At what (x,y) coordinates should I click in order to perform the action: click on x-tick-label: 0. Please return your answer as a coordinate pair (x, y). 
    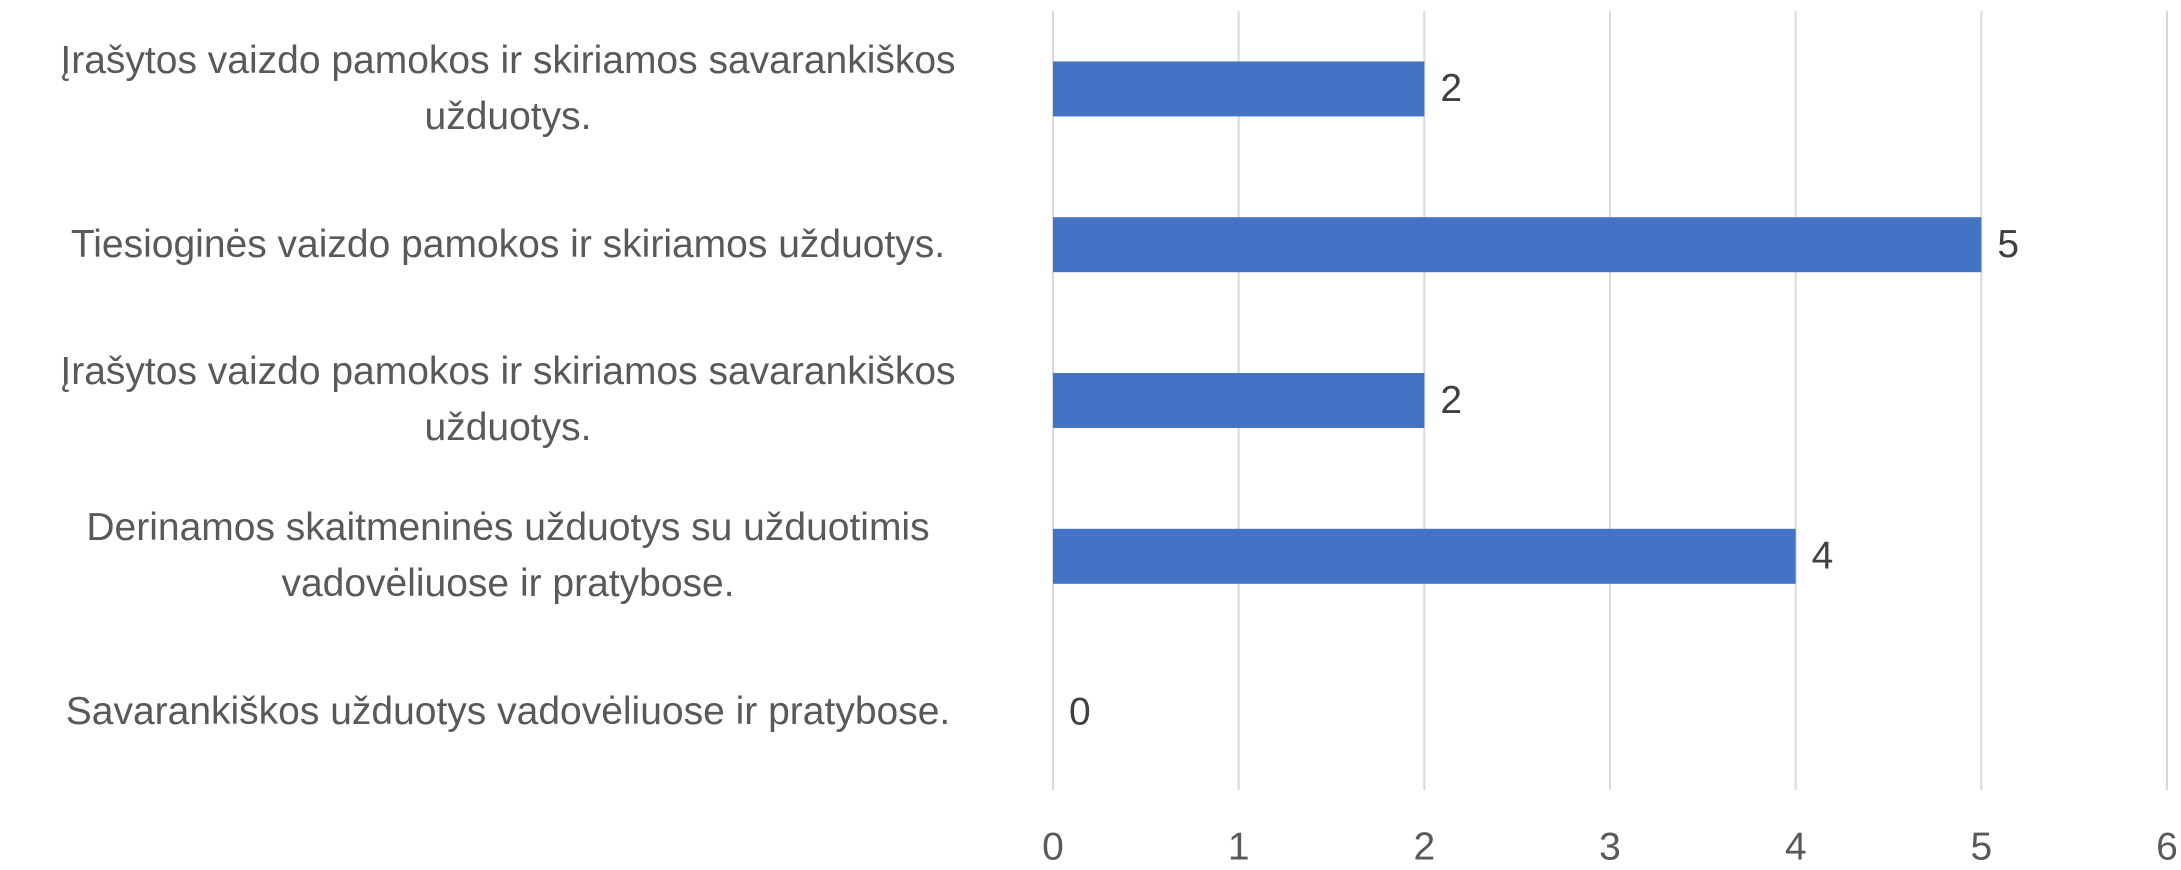
    Looking at the image, I should click on (1053, 846).